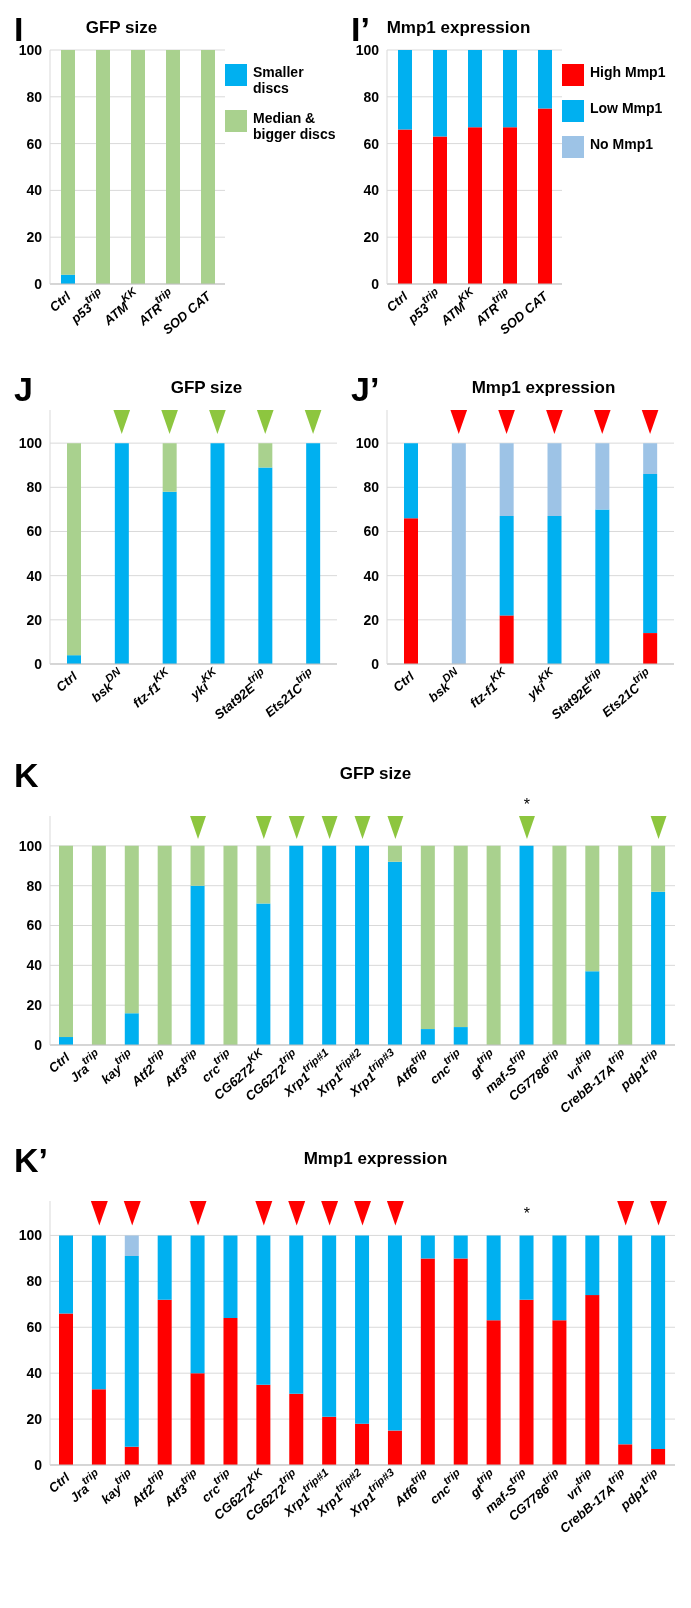  I want to click on text: K’, so click(31, 1160).